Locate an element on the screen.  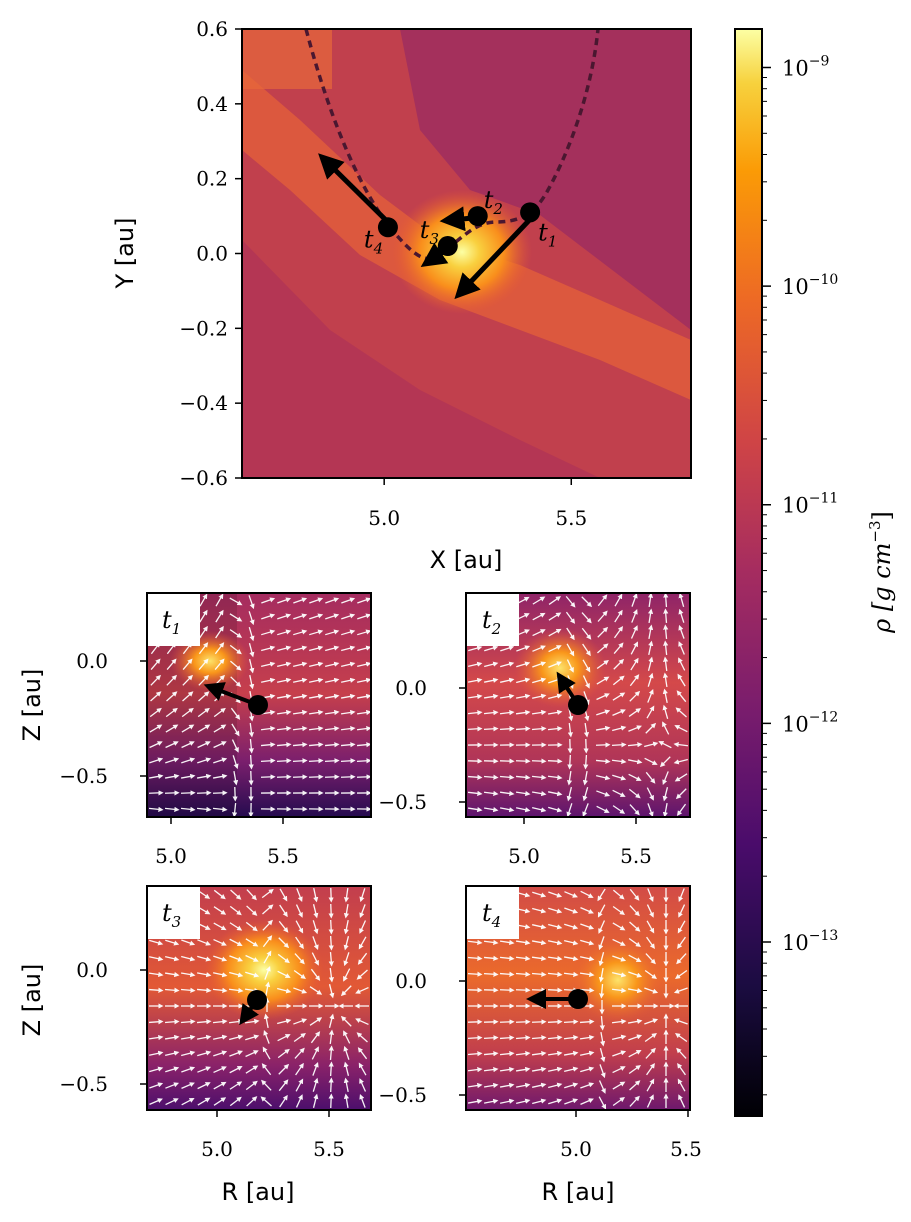
colorbar-gradient is located at coordinates (748, 572).